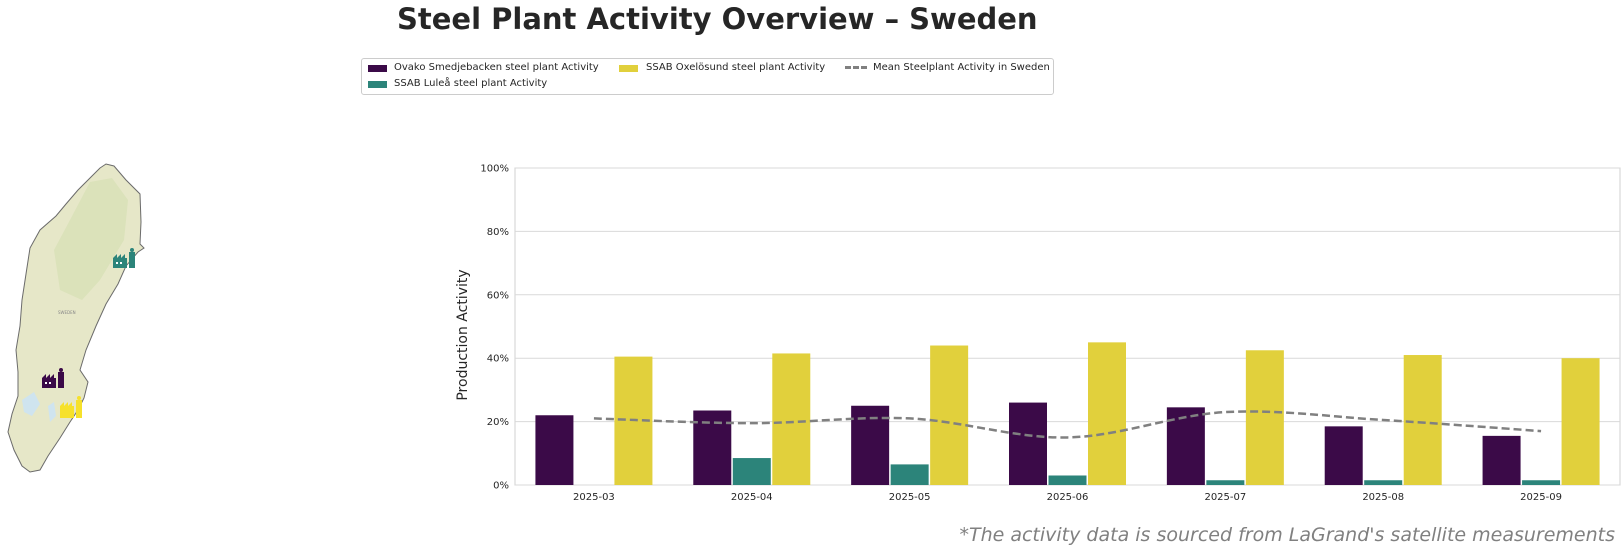  I want to click on page-title: Steel Plant Activity Overview – Sweden, so click(717, 19).